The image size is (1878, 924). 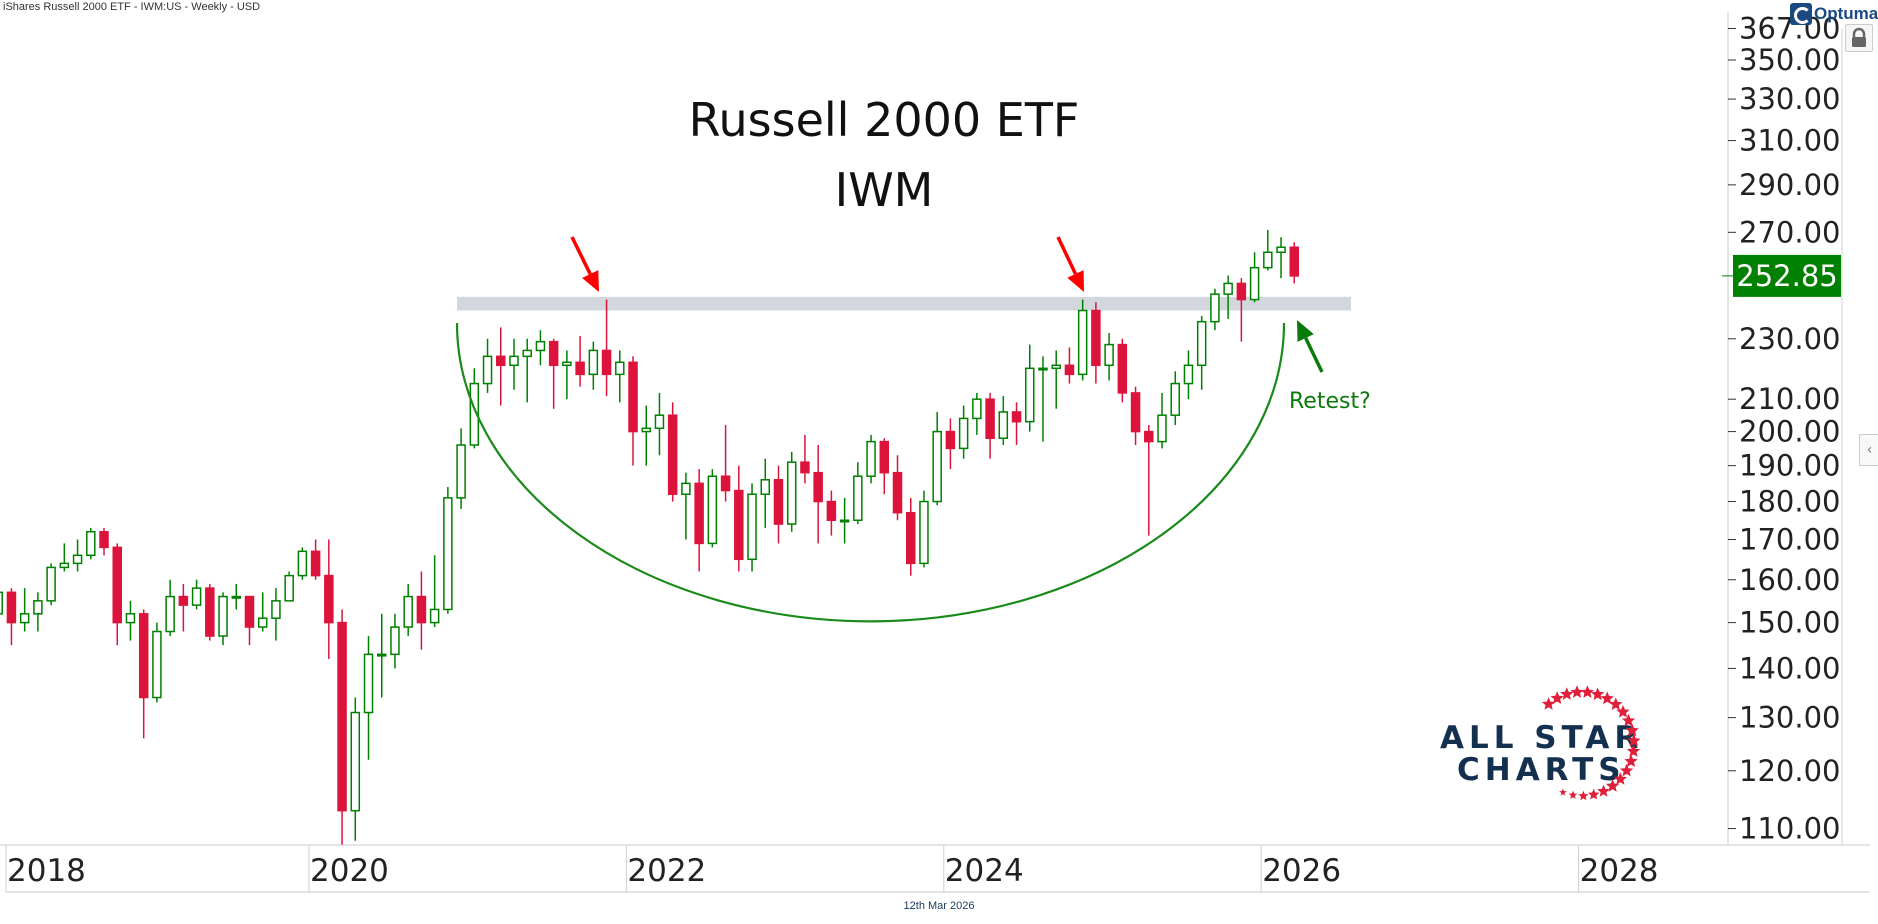 I want to click on price-tick-label: 350.00, so click(x=1789, y=60).